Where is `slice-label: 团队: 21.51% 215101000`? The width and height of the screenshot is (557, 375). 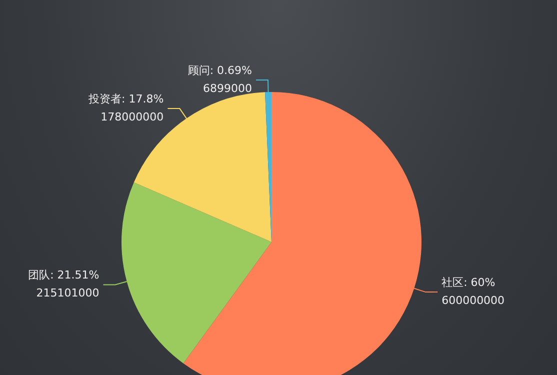 slice-label: 团队: 21.51% 215101000 is located at coordinates (64, 284).